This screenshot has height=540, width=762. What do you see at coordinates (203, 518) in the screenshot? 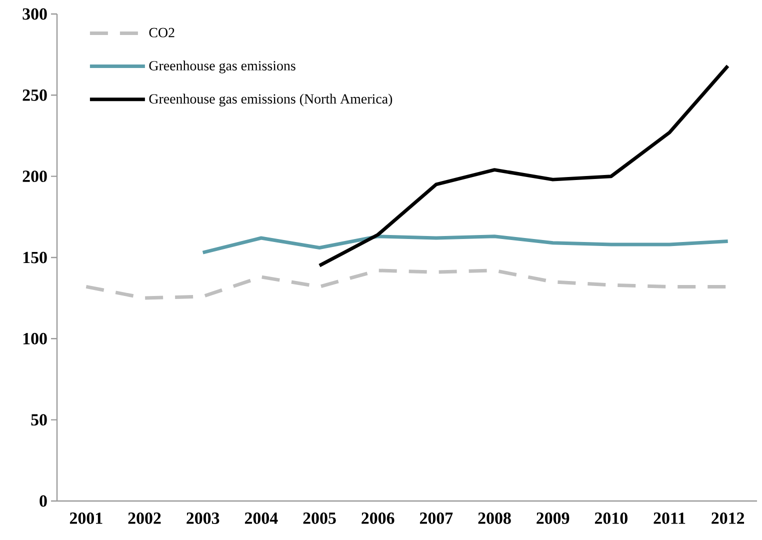
I see `x-tick-label: 2003` at bounding box center [203, 518].